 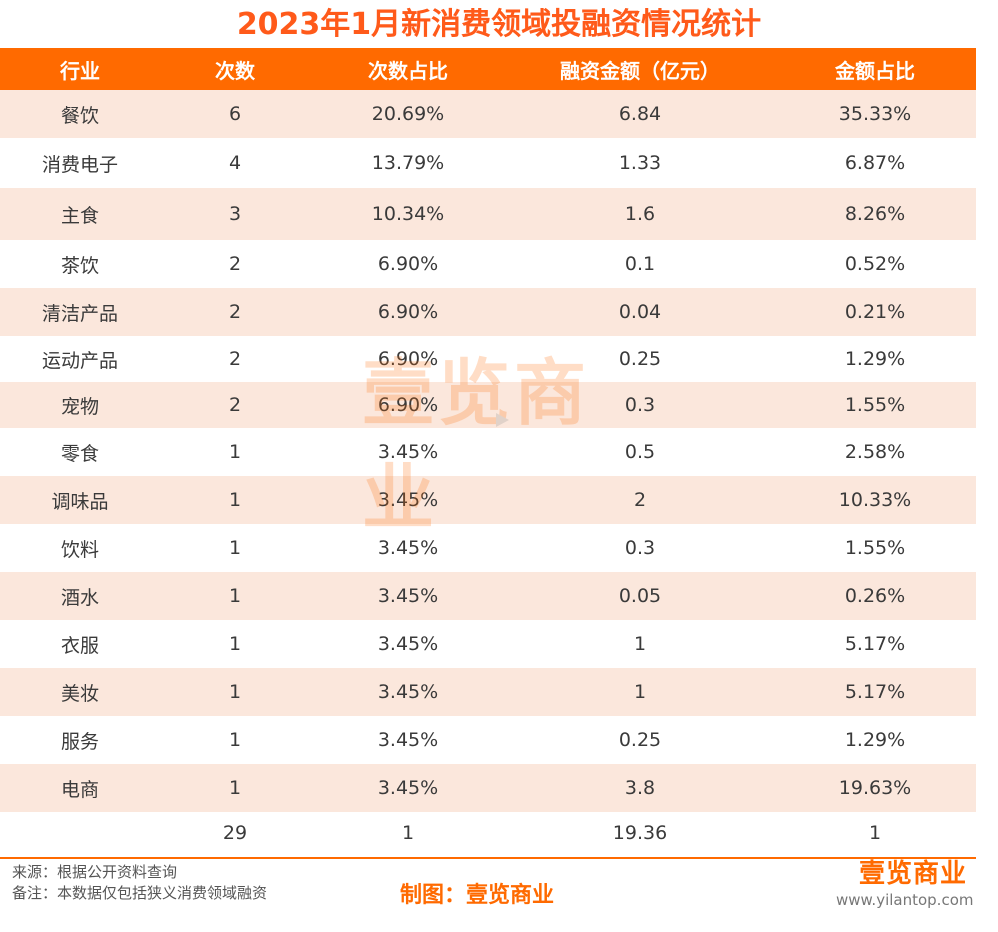 What do you see at coordinates (640, 833) in the screenshot?
I see `total-amount: 19.36` at bounding box center [640, 833].